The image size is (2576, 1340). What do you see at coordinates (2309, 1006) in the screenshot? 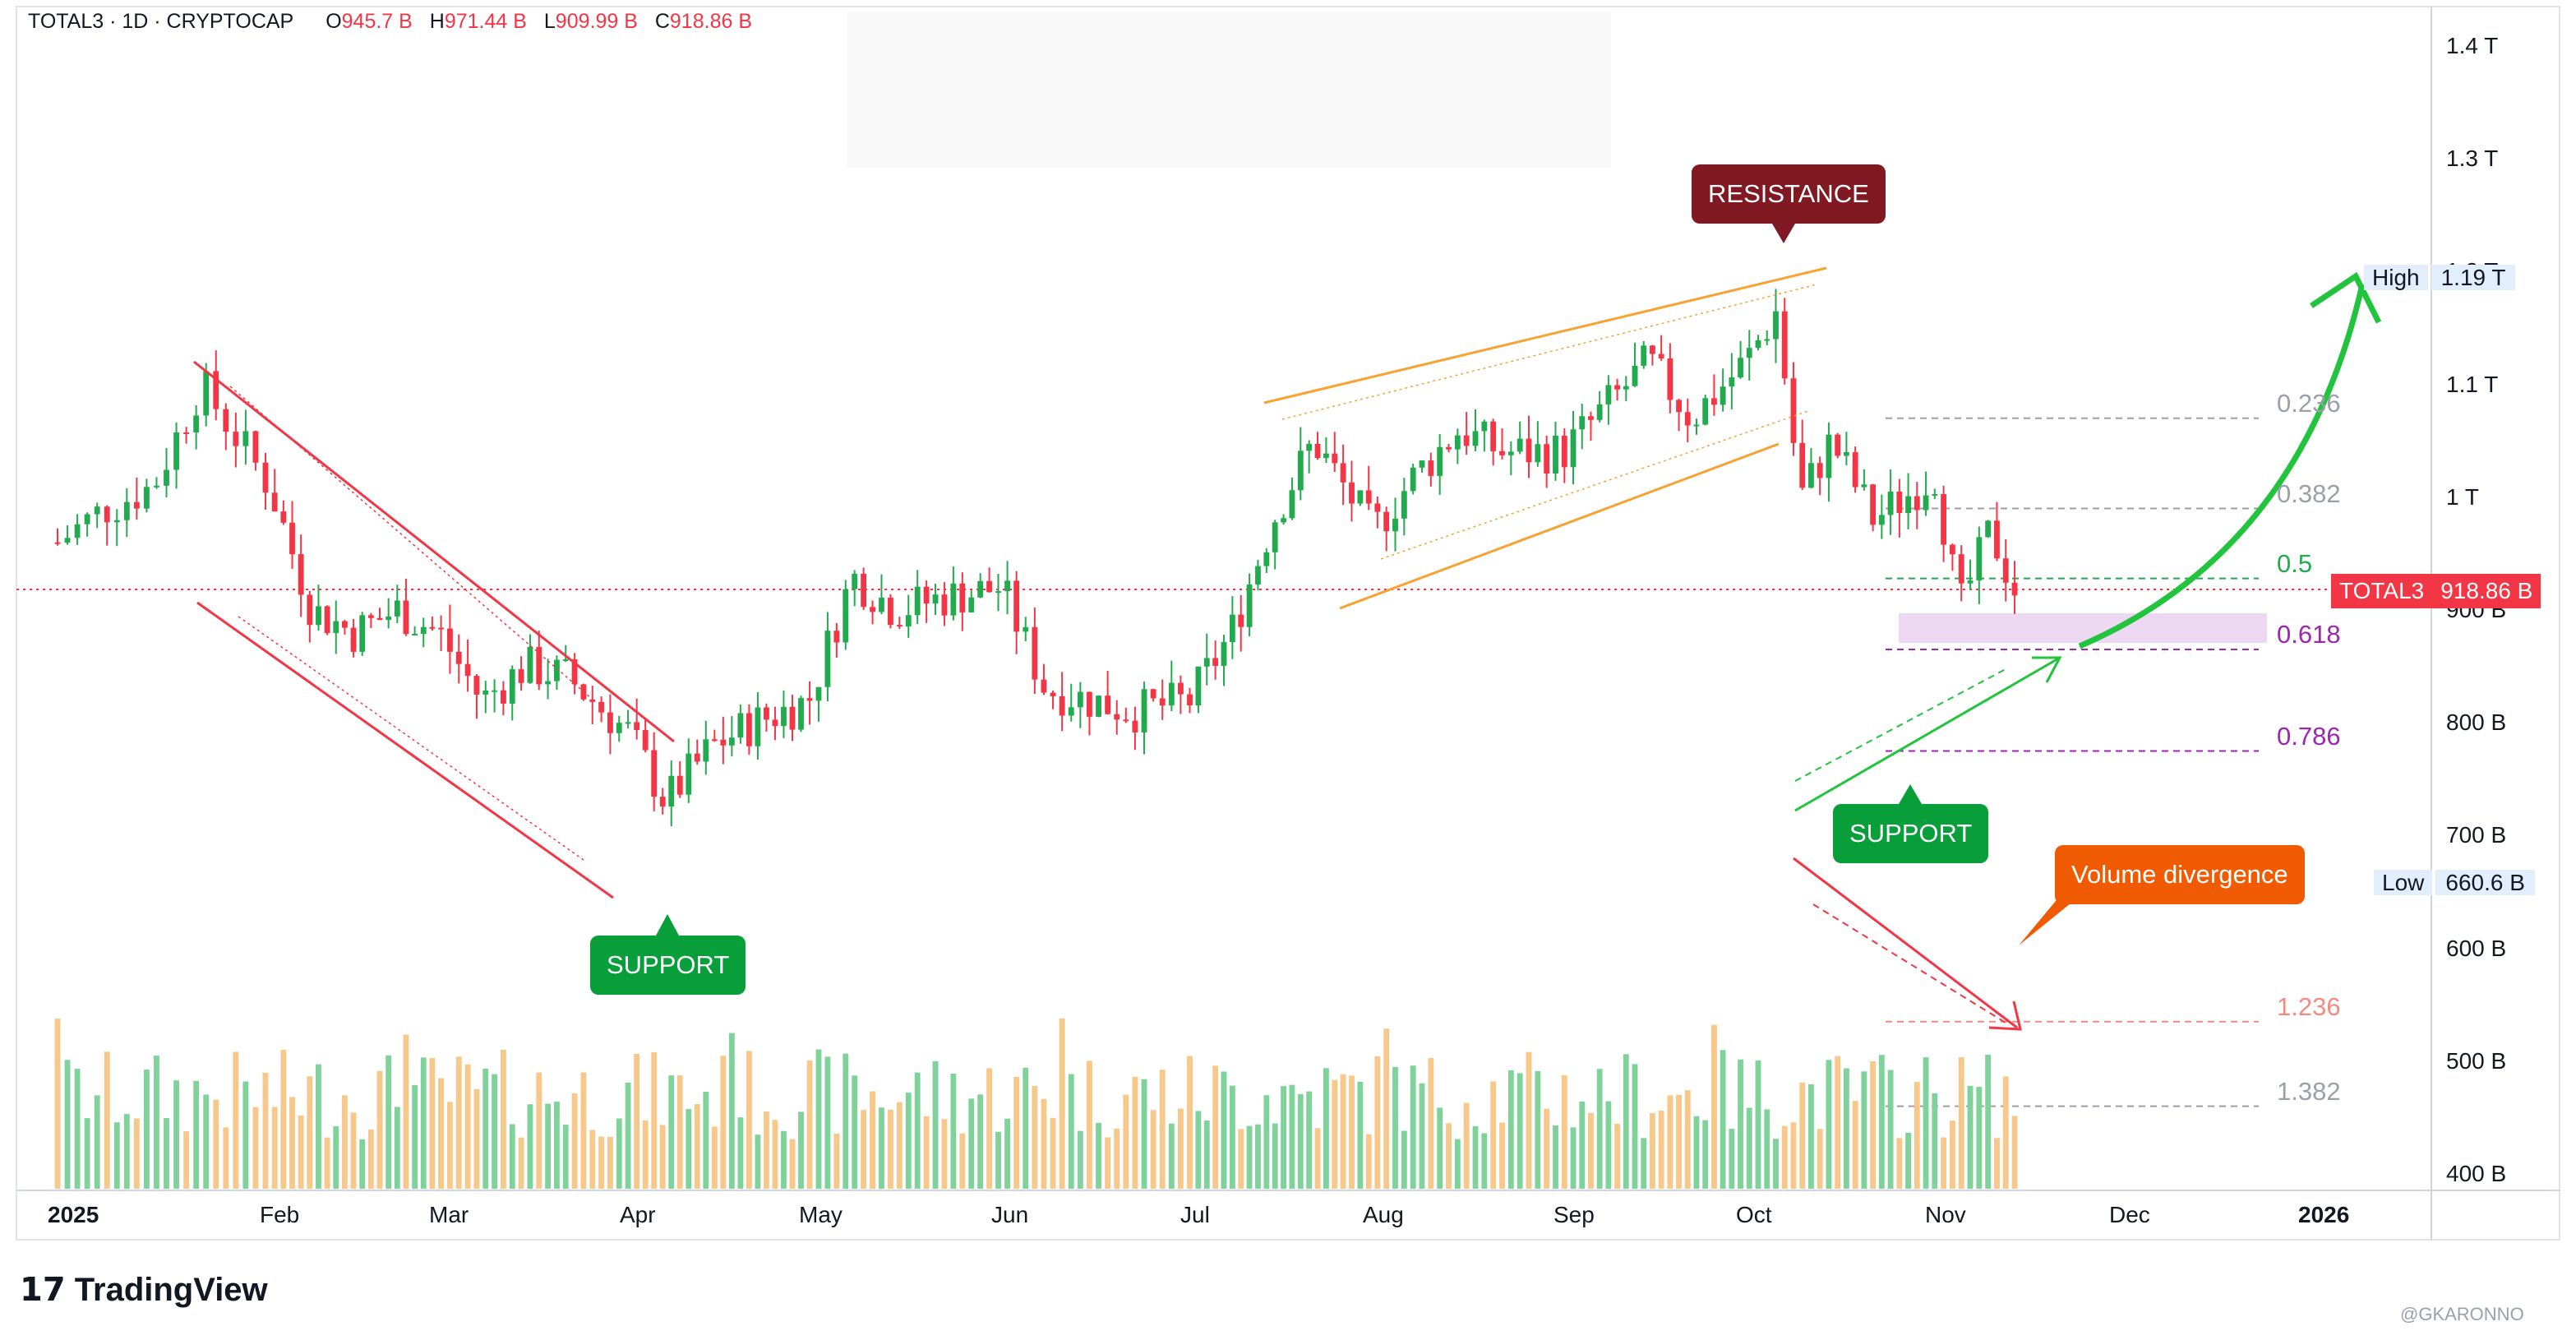
I see `fib-label: 1.236` at bounding box center [2309, 1006].